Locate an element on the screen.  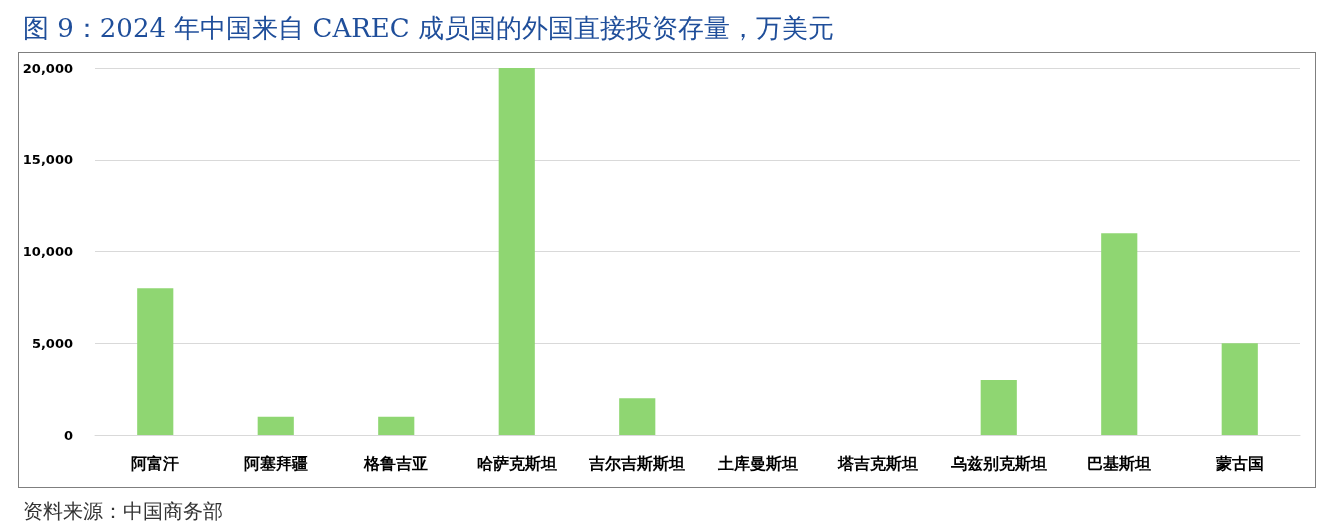
chart-title: 图 9：2024 年中国来自 CAREC 成员国的外国直接投资存量，万美元 is located at coordinates (428, 28).